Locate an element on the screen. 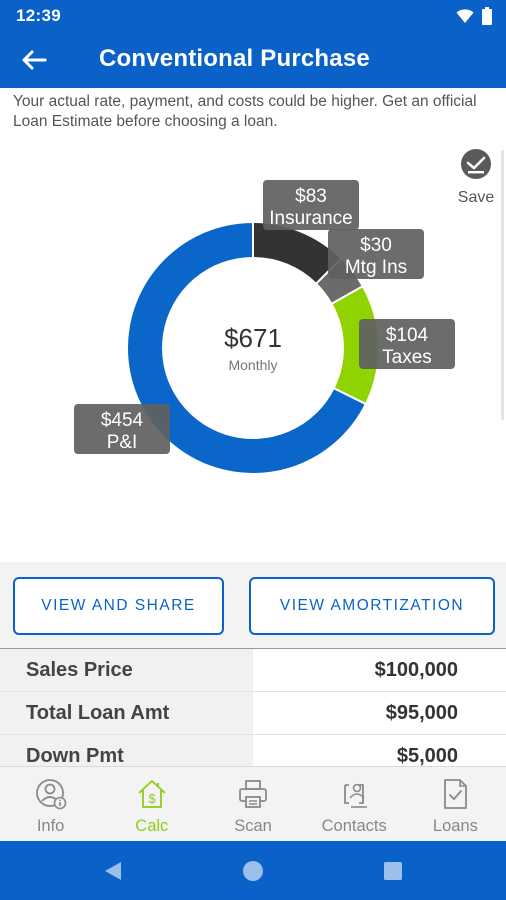 Image resolution: width=506 pixels, height=900 pixels. back-arrow-icon is located at coordinates (34, 60).